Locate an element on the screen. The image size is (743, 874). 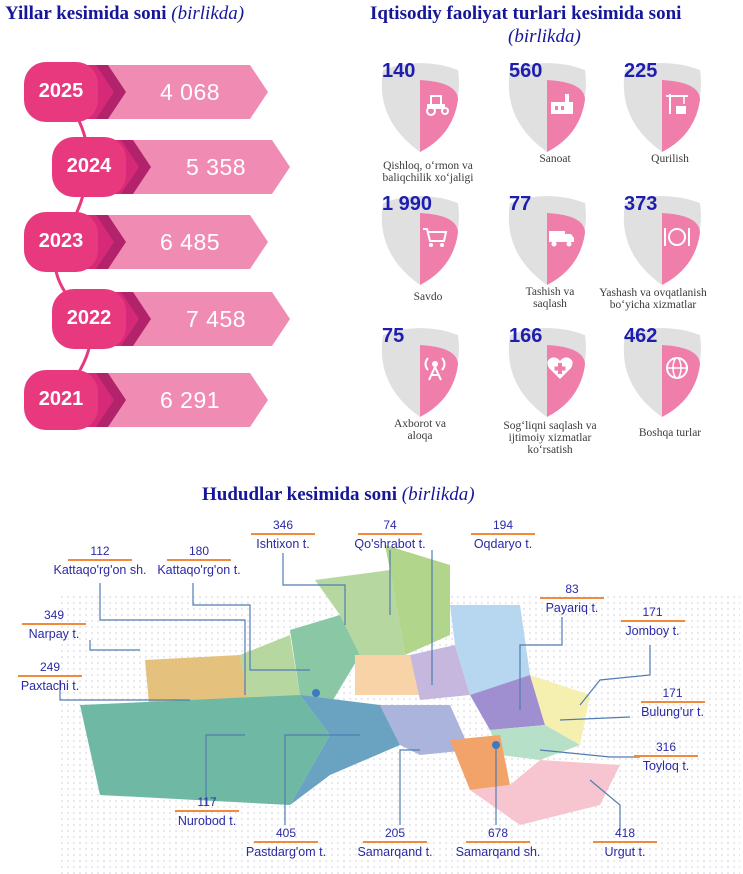
health-icon is located at coordinates (560, 368).